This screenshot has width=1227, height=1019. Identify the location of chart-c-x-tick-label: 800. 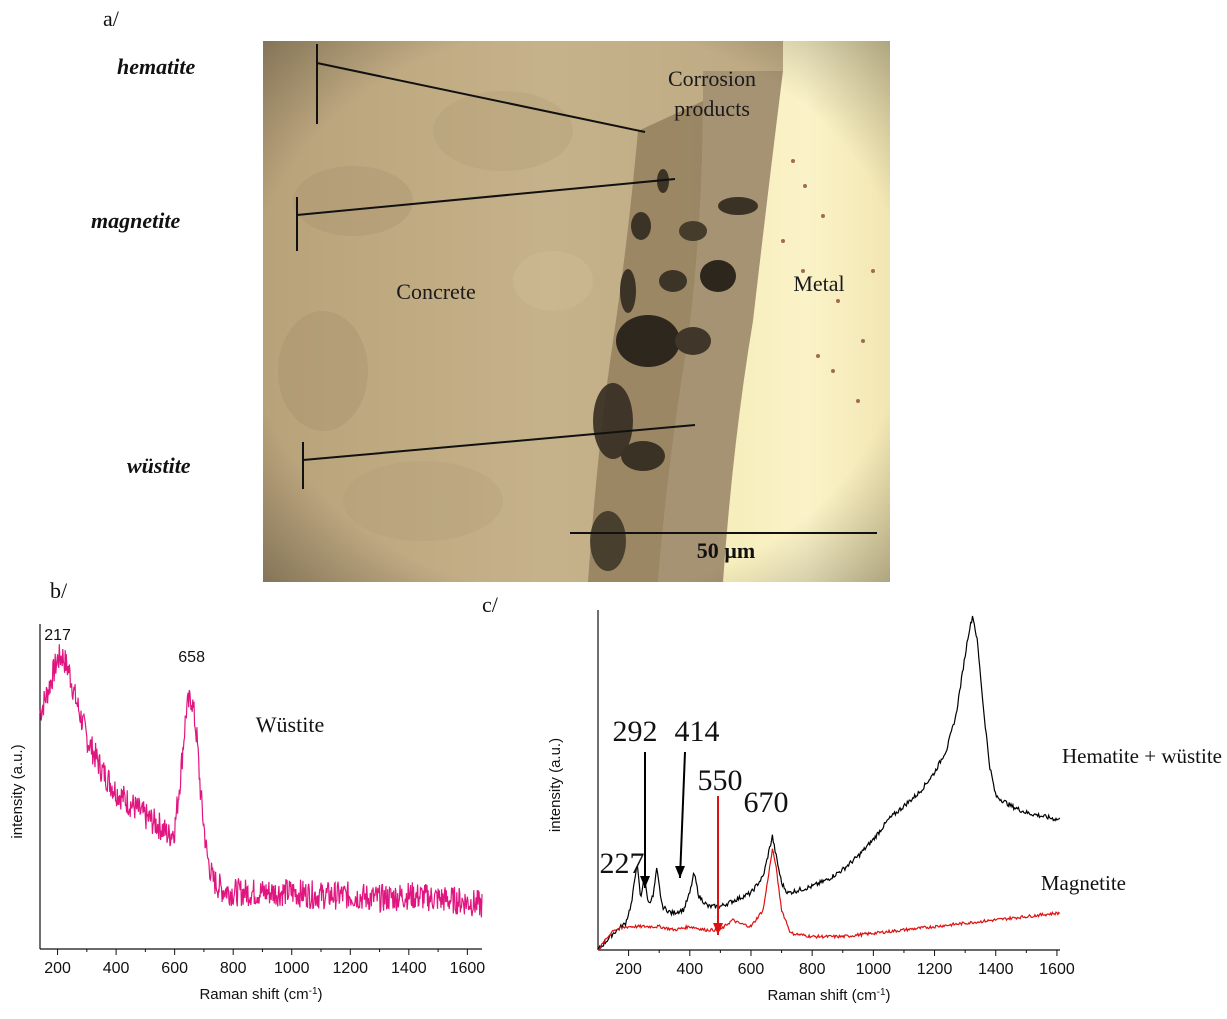
(812, 969).